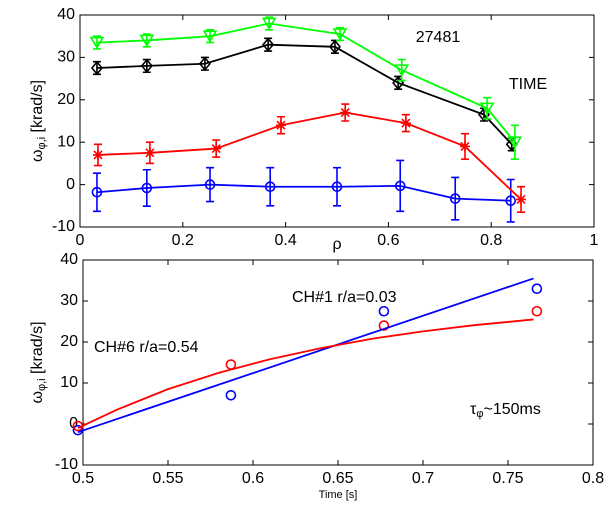 Image resolution: width=605 pixels, height=505 pixels. What do you see at coordinates (337, 478) in the screenshot?
I see `x-tick-label: 0.65` at bounding box center [337, 478].